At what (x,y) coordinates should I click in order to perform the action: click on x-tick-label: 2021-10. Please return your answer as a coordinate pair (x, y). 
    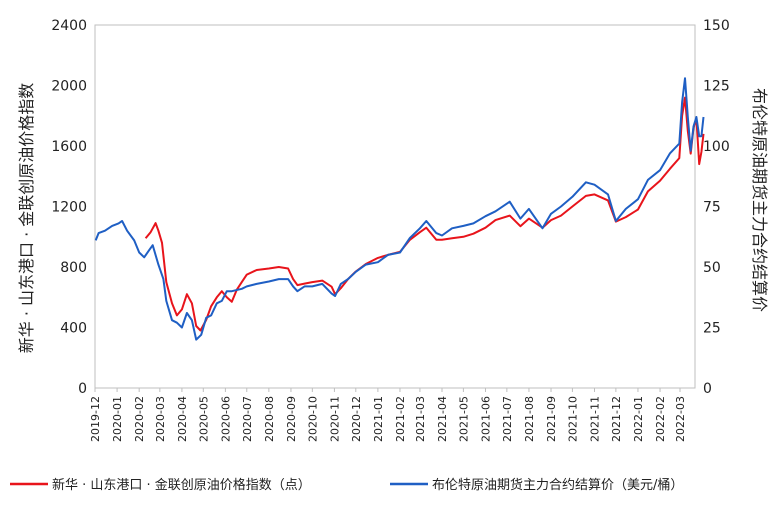
    Looking at the image, I should click on (572, 419).